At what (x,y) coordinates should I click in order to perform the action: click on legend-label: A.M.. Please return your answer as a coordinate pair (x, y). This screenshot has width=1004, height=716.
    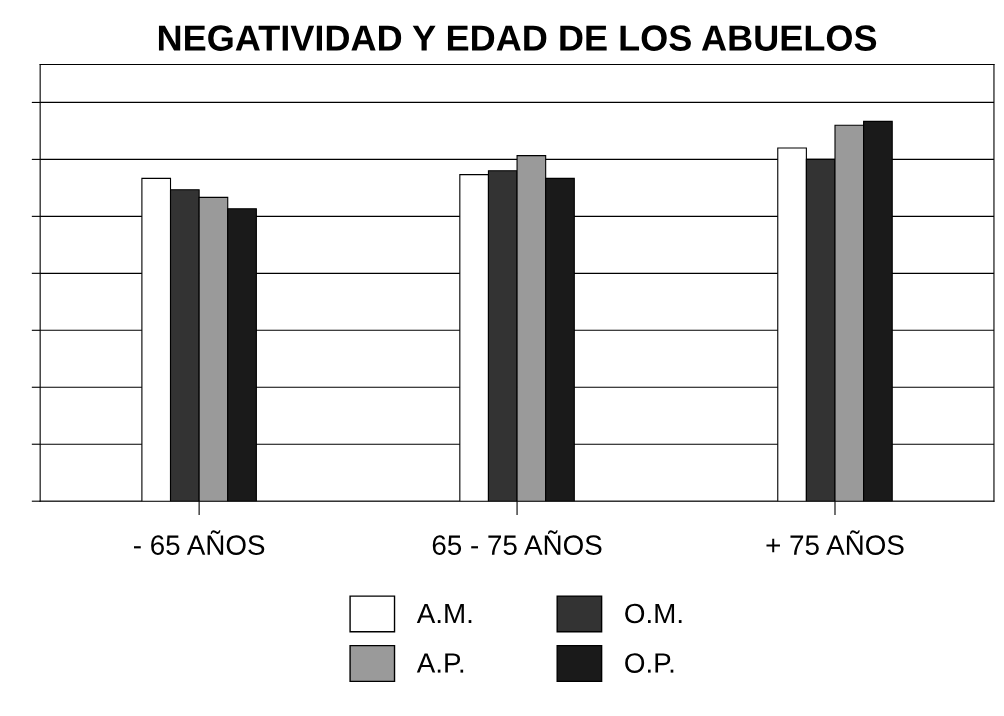
    Looking at the image, I should click on (444, 613).